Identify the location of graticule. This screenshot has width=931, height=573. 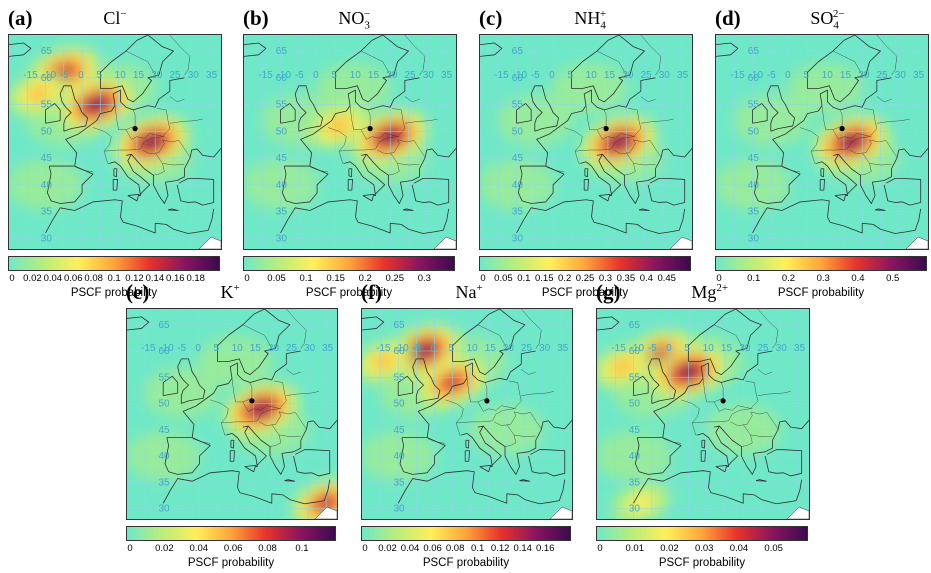
(232, 414).